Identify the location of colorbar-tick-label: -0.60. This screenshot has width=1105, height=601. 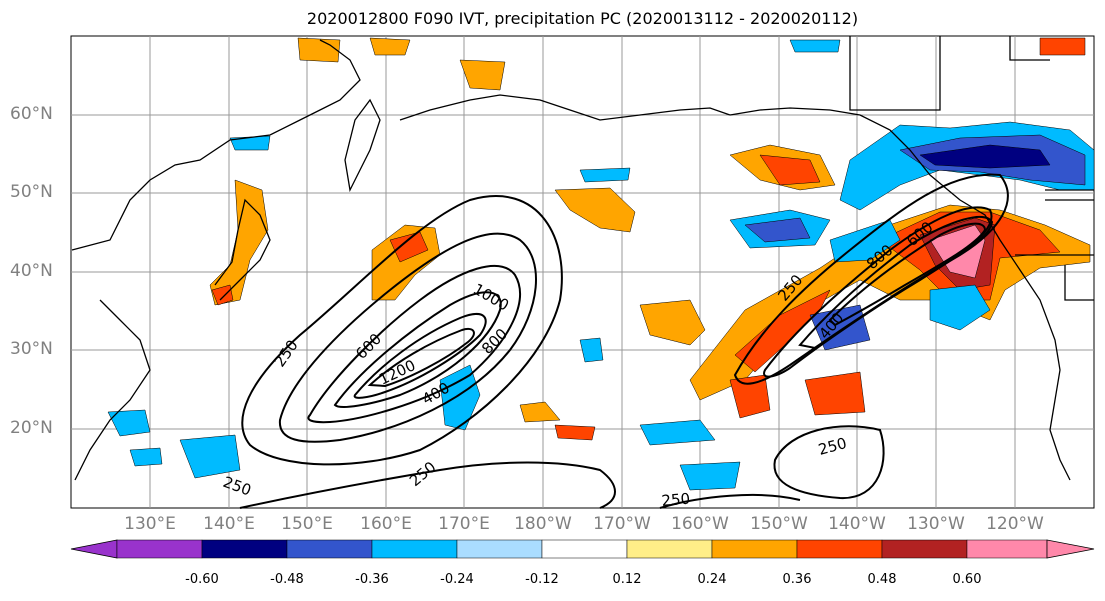
(202, 579).